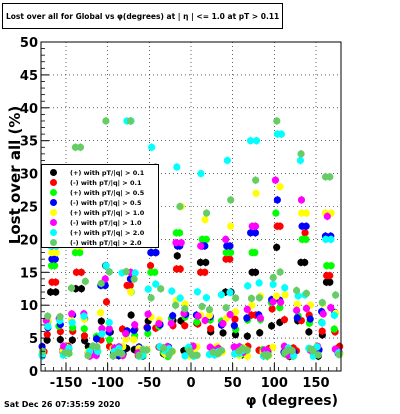  I want to click on y-tick-label: 30, so click(29, 175).